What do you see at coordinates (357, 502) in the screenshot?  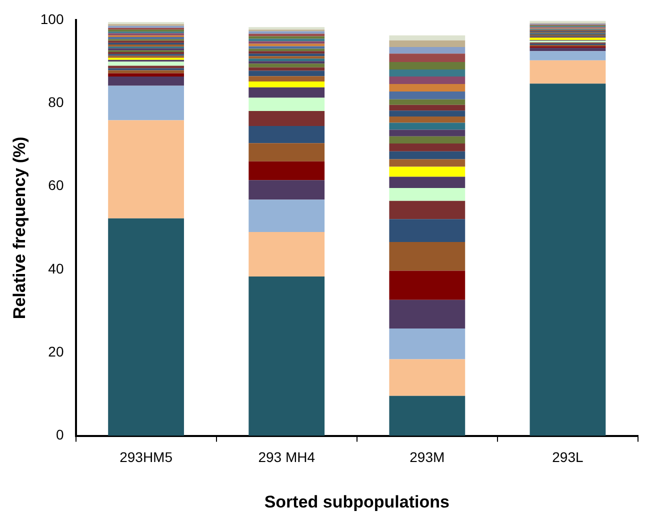 I see `x-axis-title: Sorted subpopulations` at bounding box center [357, 502].